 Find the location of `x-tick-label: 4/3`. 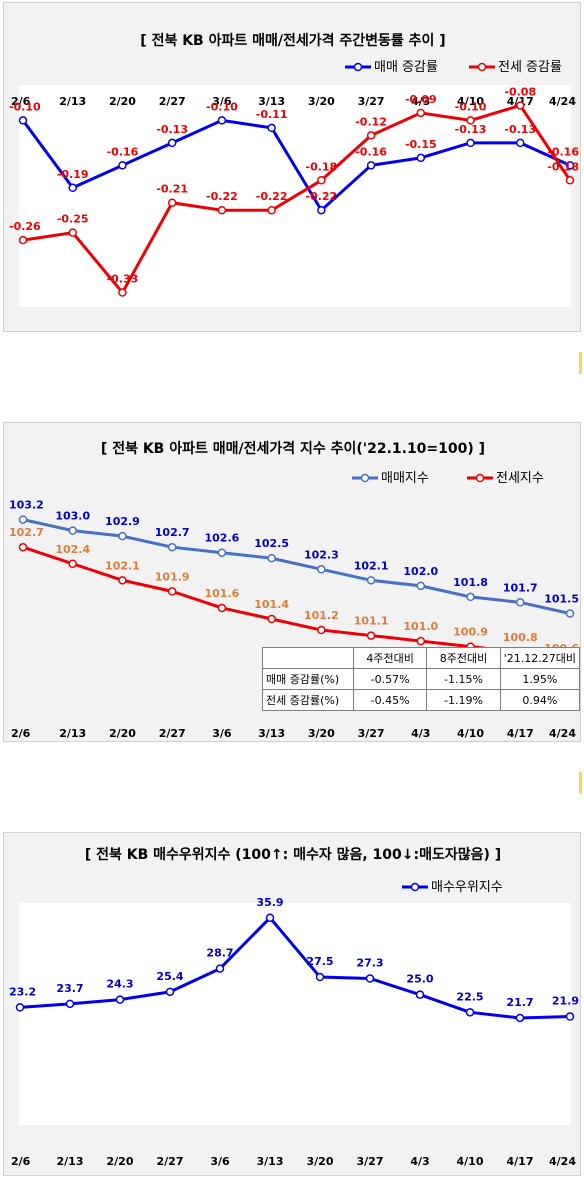

x-tick-label: 4/3 is located at coordinates (420, 101).